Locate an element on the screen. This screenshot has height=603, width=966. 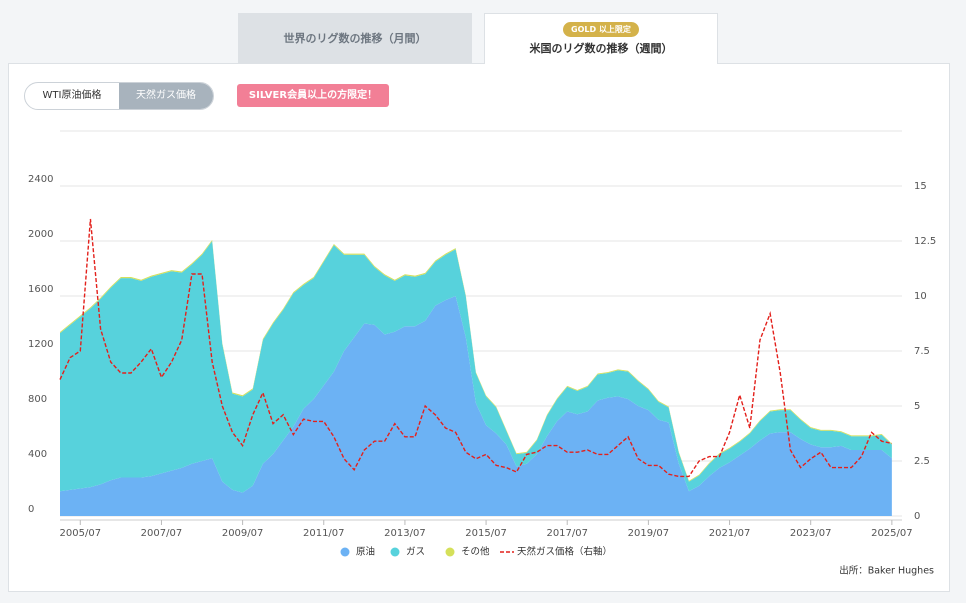
tab-us: GOLD 以上限定 米国のリグ数の推移（週間） is located at coordinates (601, 38).